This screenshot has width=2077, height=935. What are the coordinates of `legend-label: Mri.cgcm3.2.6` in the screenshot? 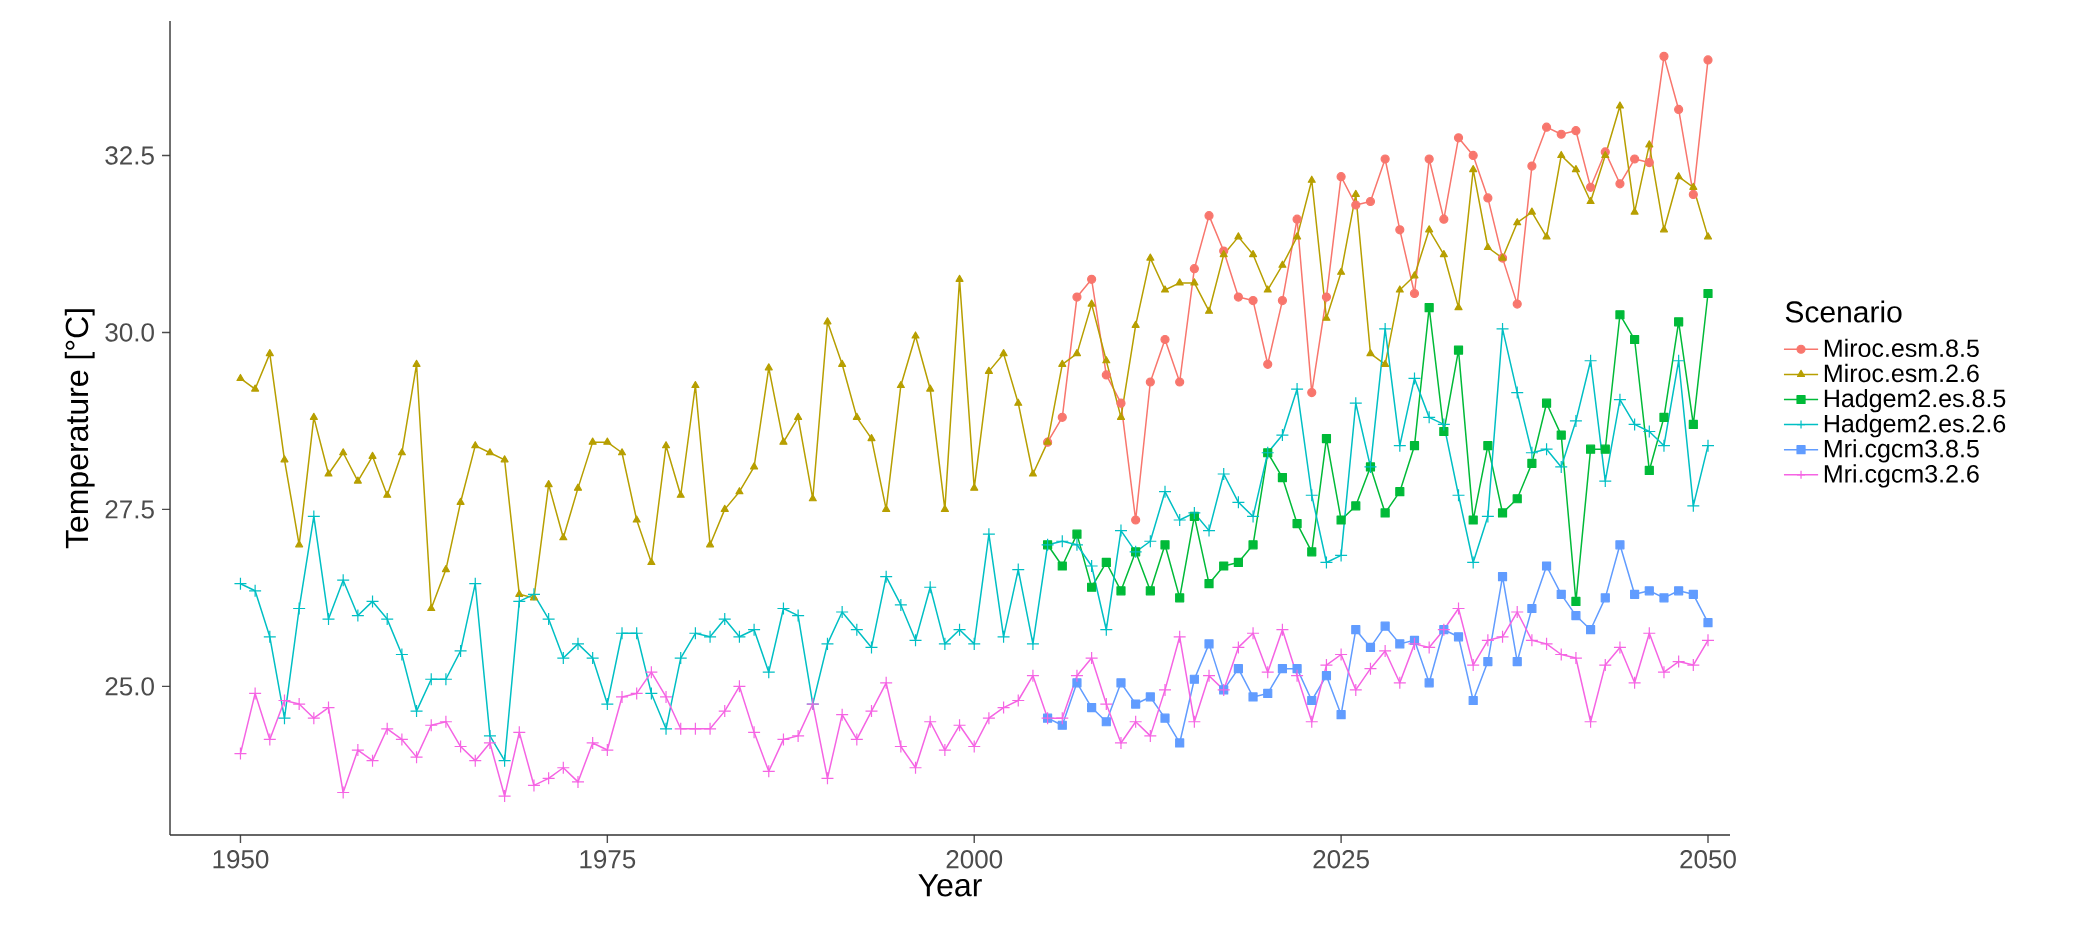 It's located at (1901, 476).